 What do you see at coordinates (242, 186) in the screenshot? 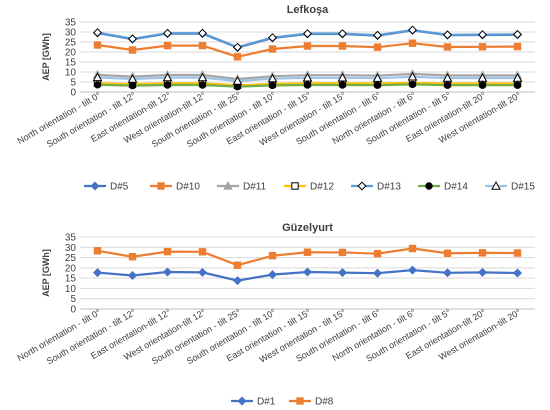
I see `legend-item: D#11` at bounding box center [242, 186].